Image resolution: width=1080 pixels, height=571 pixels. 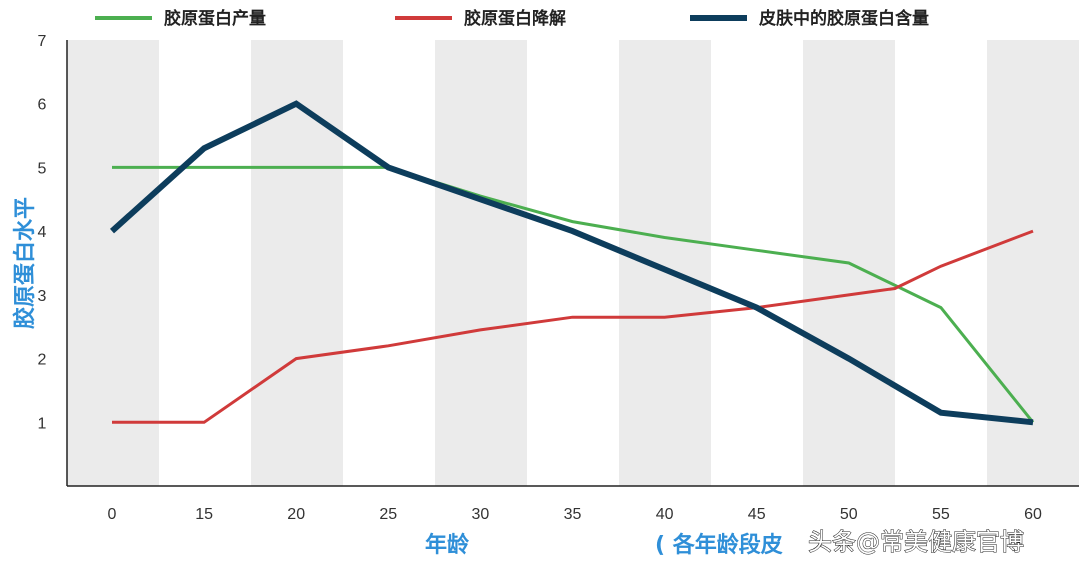 I want to click on legend-label: 皮肤中的胶原蛋白含量, so click(x=844, y=18).